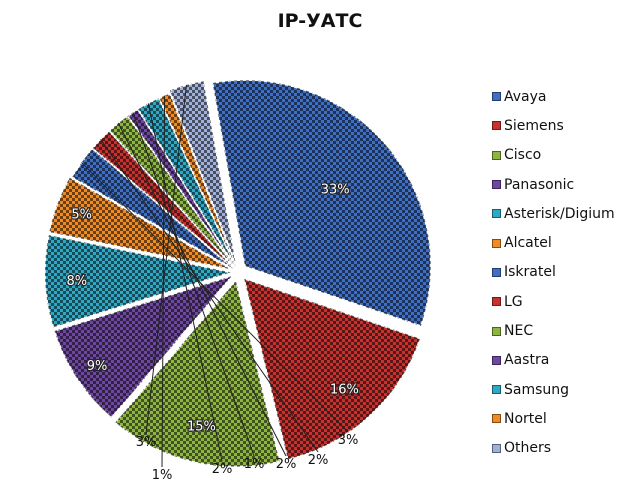 Image resolution: width=640 pixels, height=498 pixels. I want to click on legend-item-nortel: Nortel, so click(553, 418).